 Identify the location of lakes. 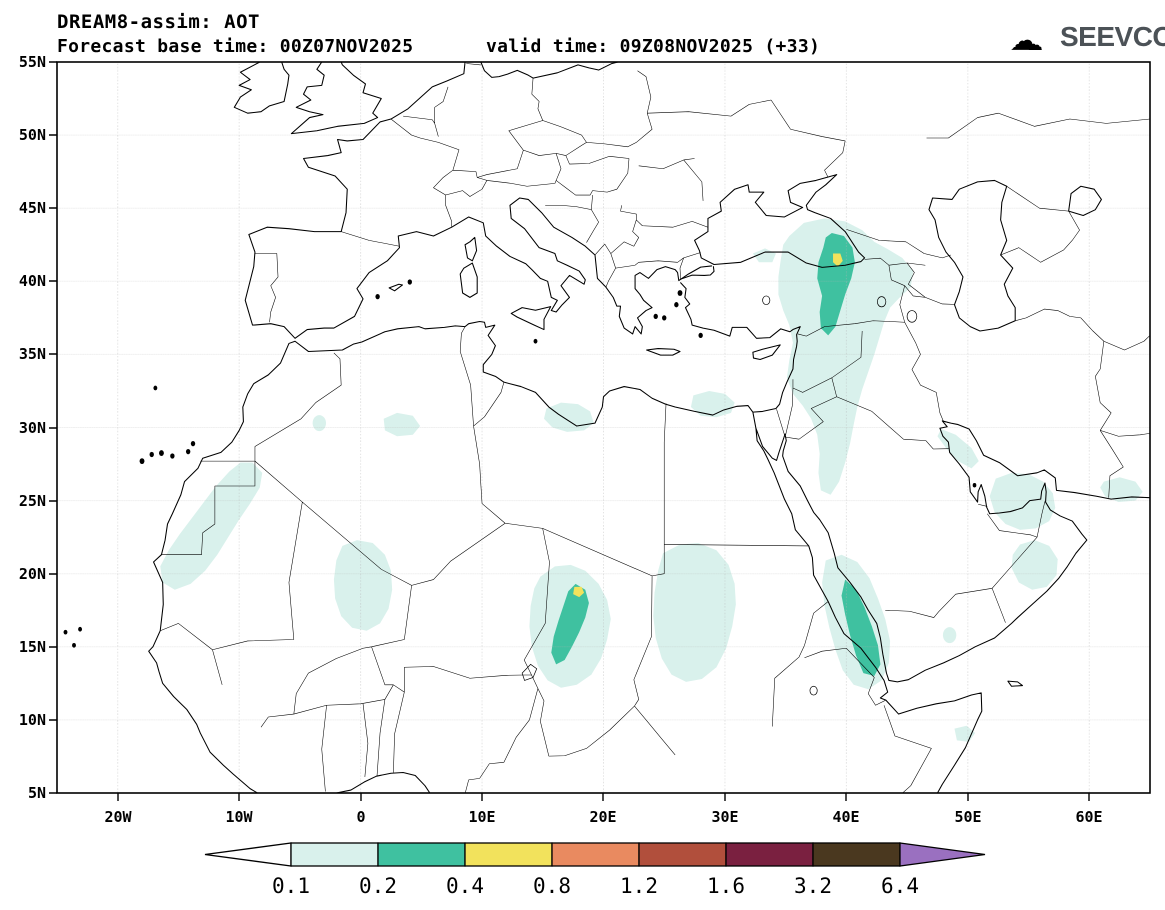
(719, 495).